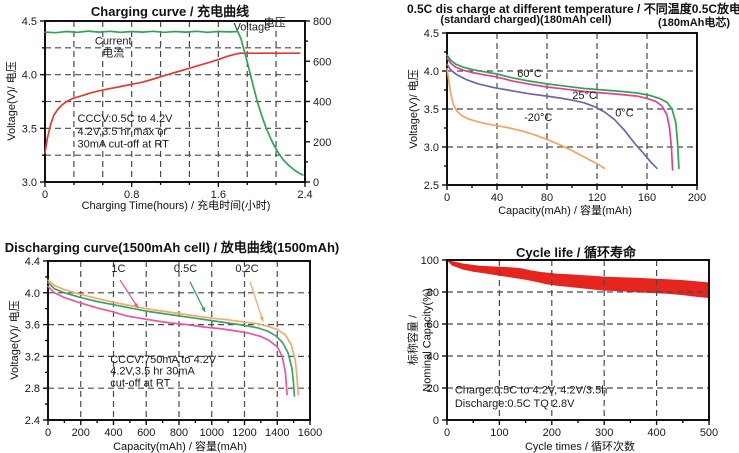 This screenshot has width=739, height=453. Describe the element at coordinates (277, 433) in the screenshot. I see `svg-text: 1400` at that location.